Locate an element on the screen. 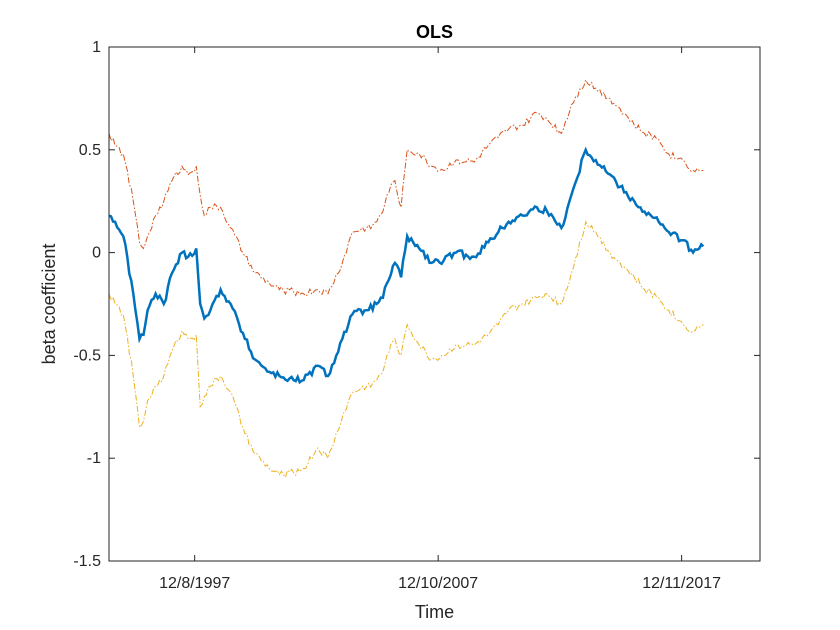 This screenshot has width=840, height=630. y-tick-label: -1.5 is located at coordinates (87, 561).